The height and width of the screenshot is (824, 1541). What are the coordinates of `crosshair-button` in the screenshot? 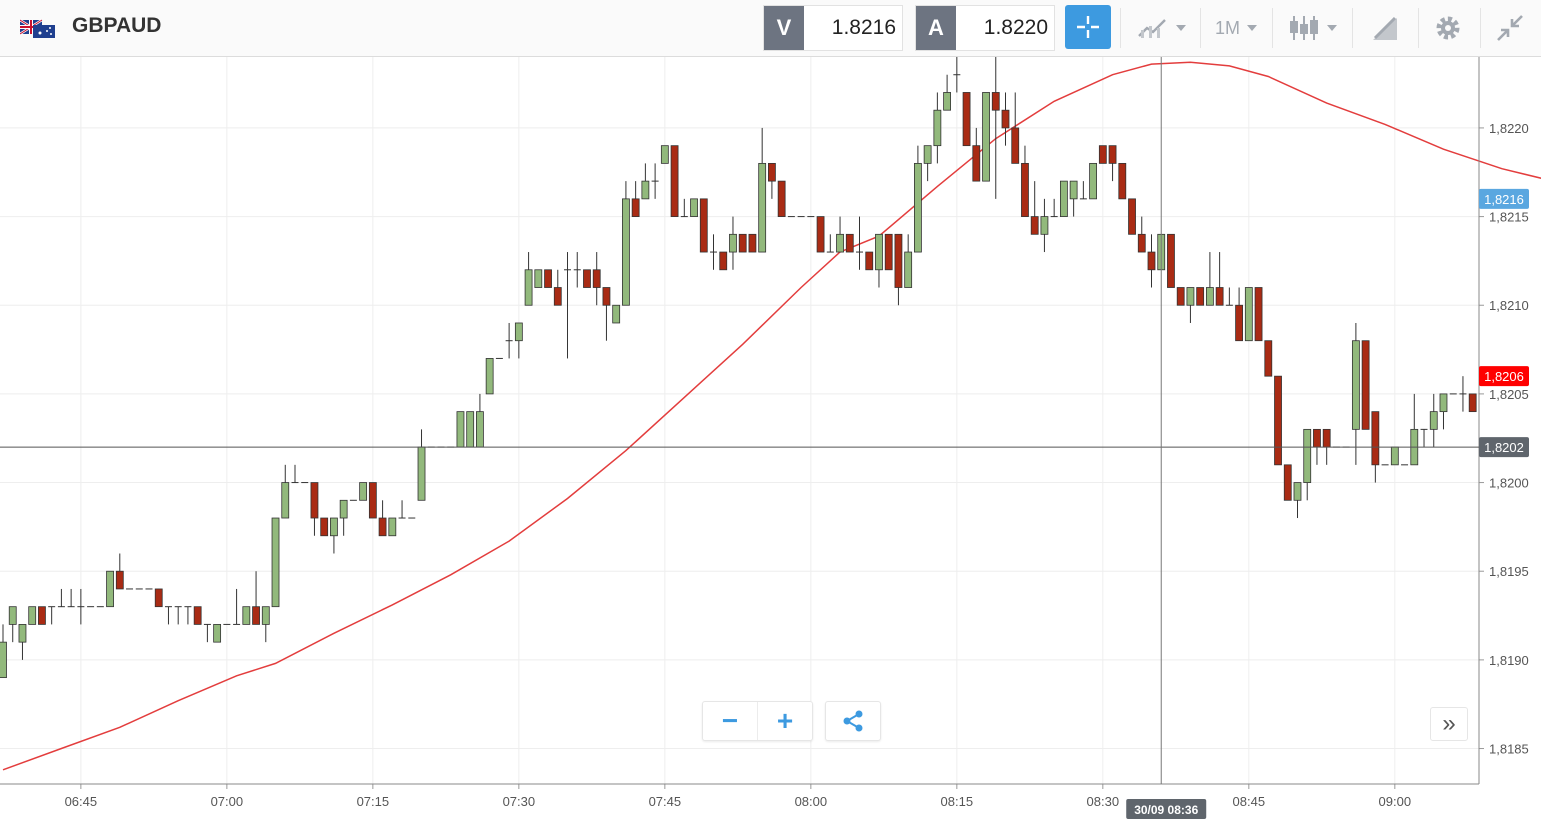 It's located at (1088, 27).